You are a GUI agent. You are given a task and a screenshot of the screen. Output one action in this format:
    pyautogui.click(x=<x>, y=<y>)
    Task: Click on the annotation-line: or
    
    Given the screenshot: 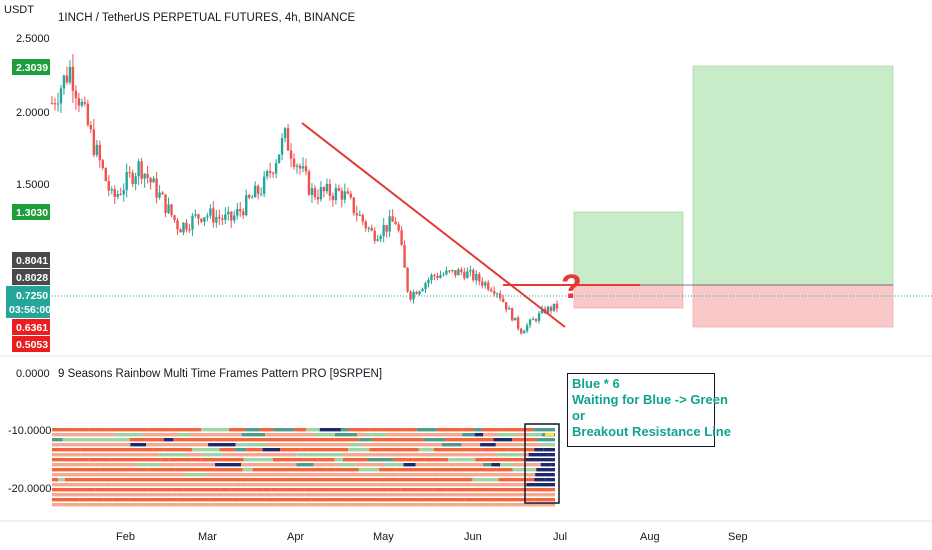 What is the action you would take?
    pyautogui.click(x=578, y=415)
    